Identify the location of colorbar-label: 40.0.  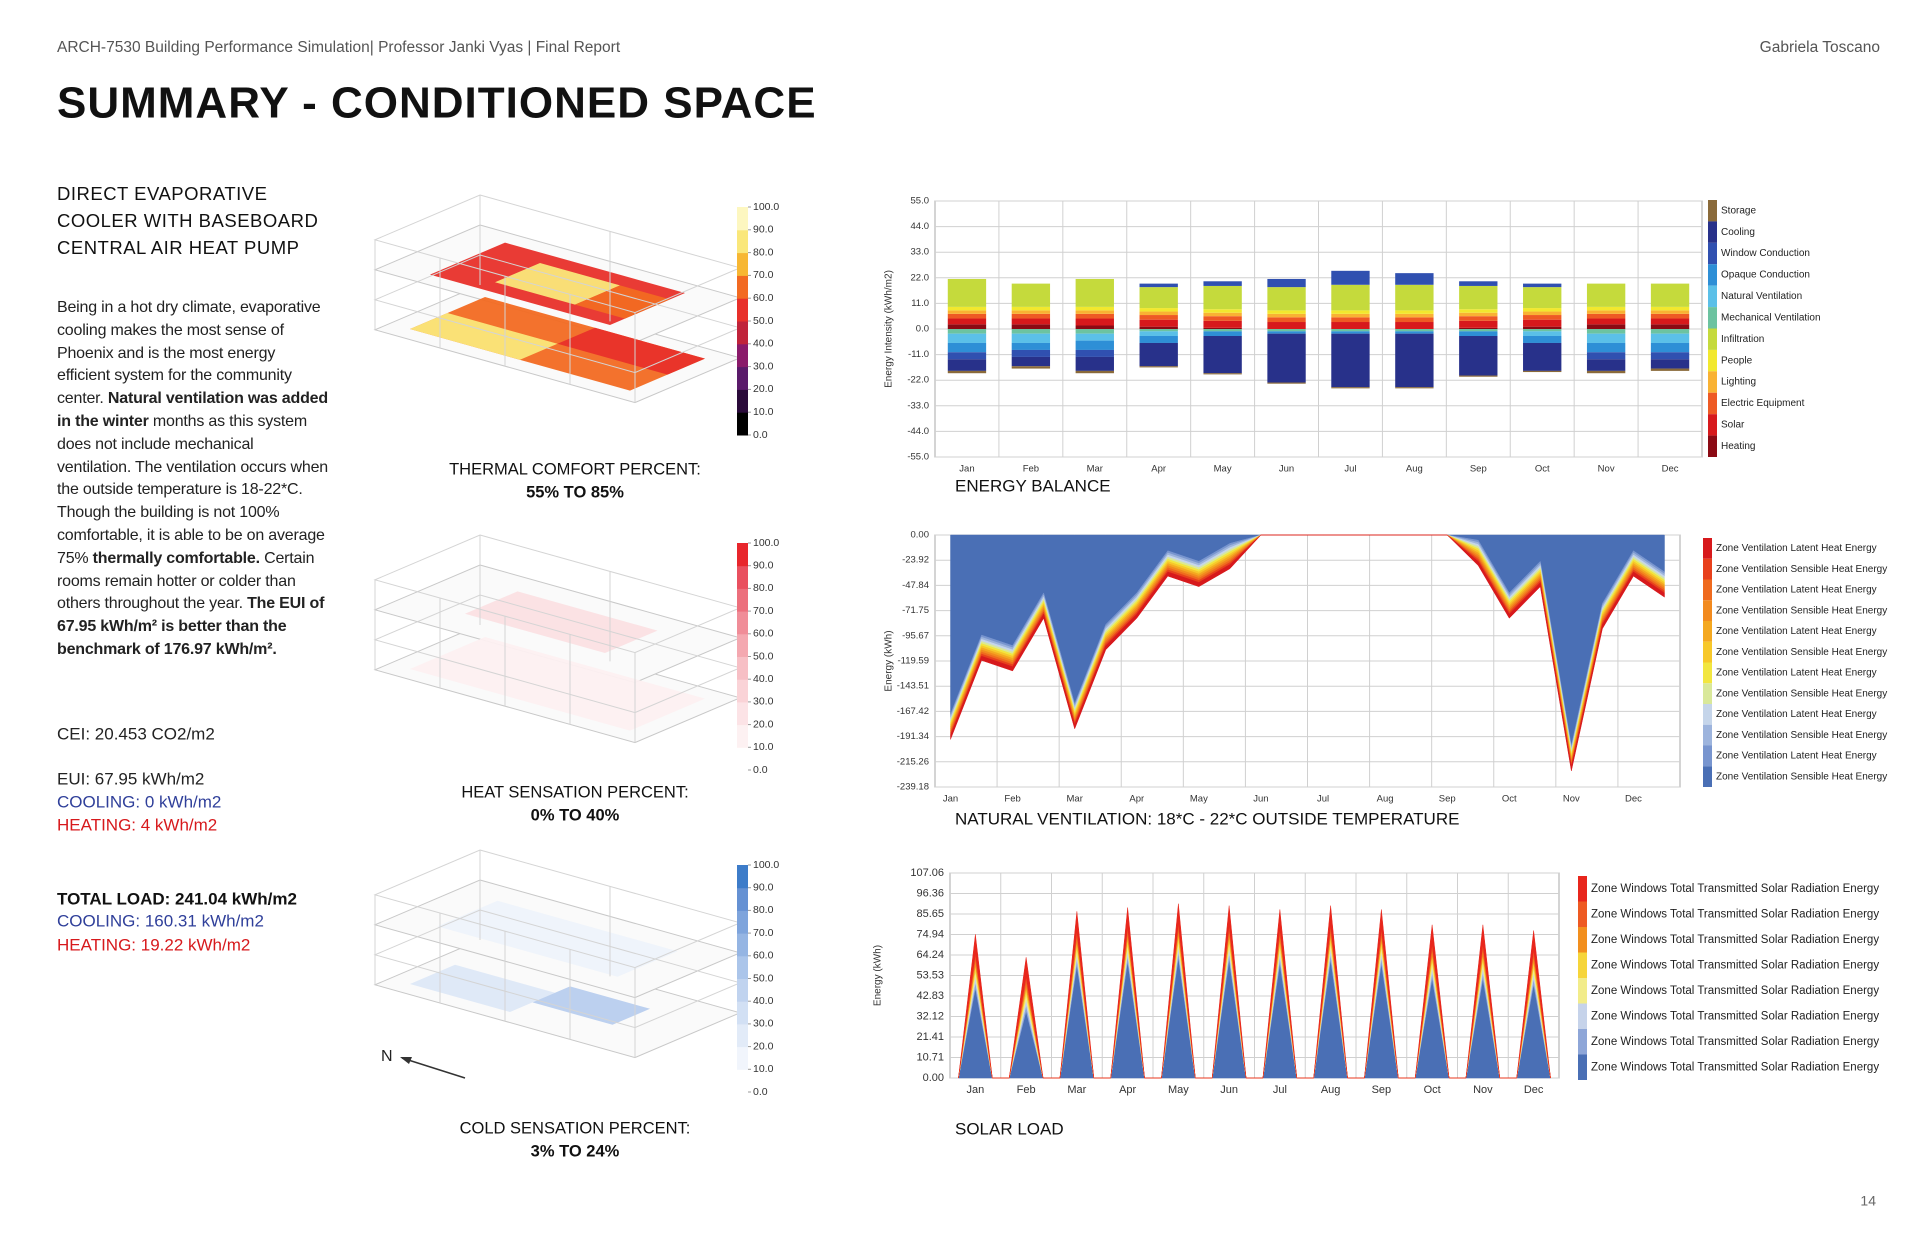
(763, 344).